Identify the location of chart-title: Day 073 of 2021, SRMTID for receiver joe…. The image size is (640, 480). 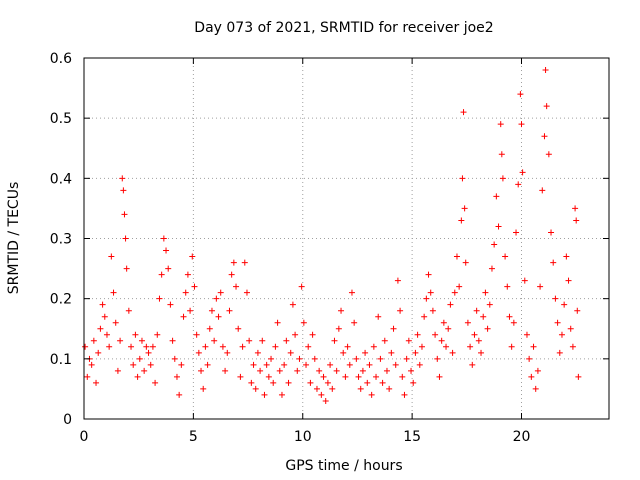
(343, 28).